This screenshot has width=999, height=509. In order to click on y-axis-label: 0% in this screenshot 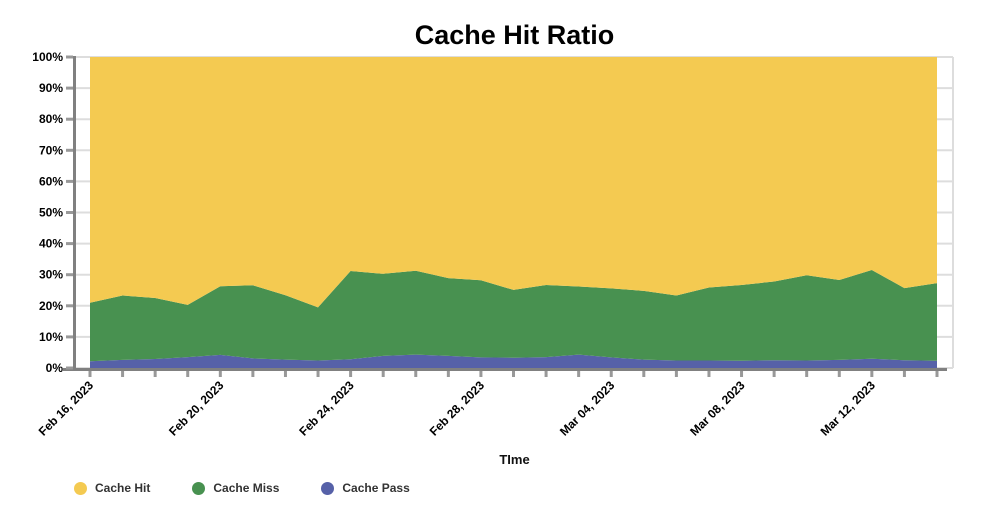, I will do `click(55, 368)`.